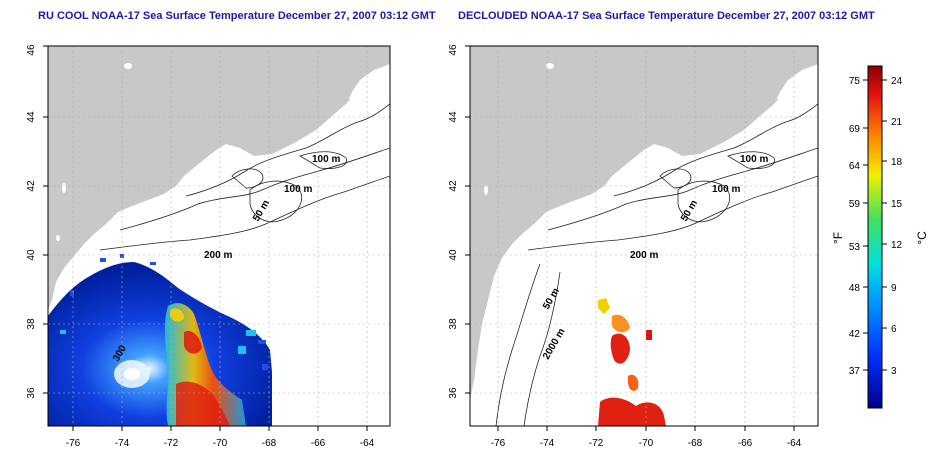 This screenshot has height=475, width=950. What do you see at coordinates (855, 334) in the screenshot?
I see `fahrenheit-tick-label: 42` at bounding box center [855, 334].